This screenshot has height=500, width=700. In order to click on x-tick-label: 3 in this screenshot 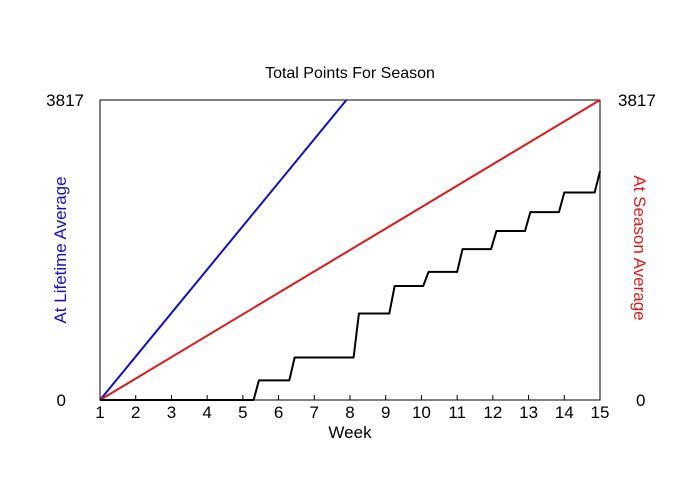, I will do `click(171, 412)`.